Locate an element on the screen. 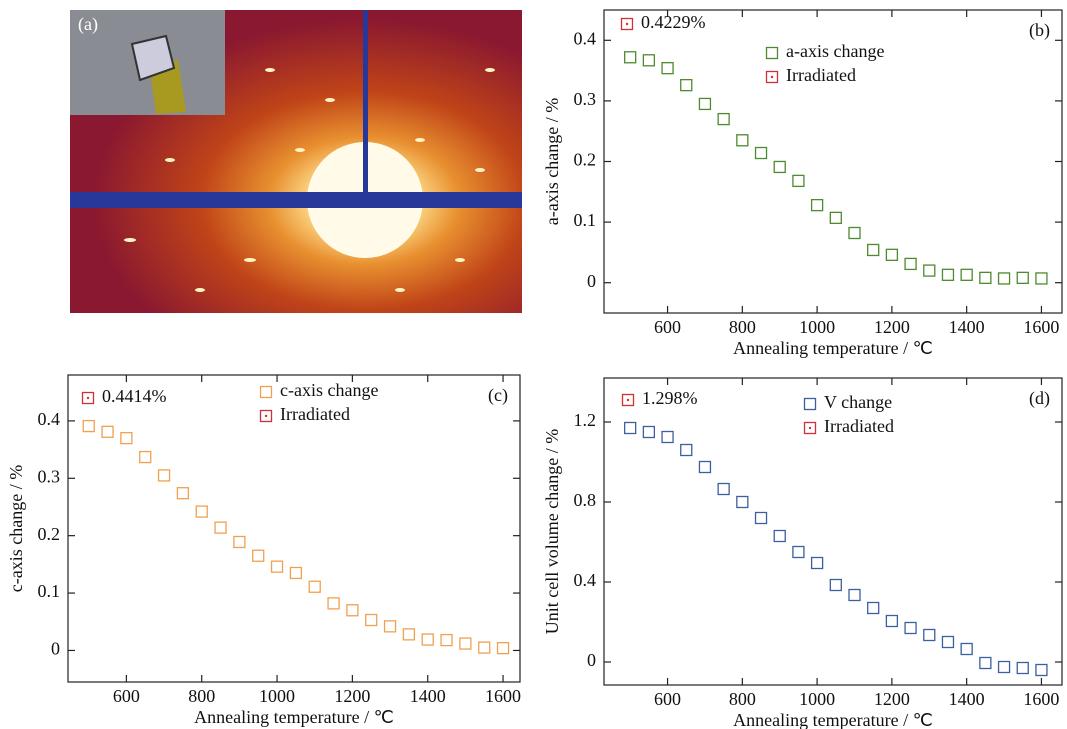  y-axis-label: c-axis change / % is located at coordinates (16, 528).